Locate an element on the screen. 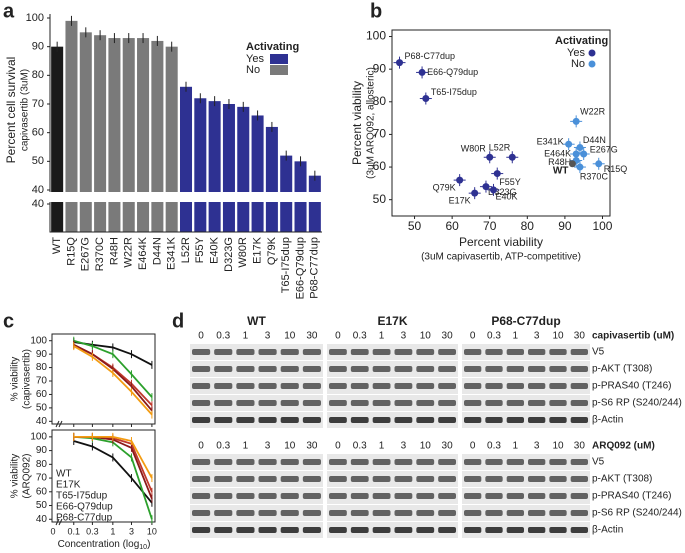 This screenshot has width=685, height=553. dose-label: 3 is located at coordinates (404, 336).